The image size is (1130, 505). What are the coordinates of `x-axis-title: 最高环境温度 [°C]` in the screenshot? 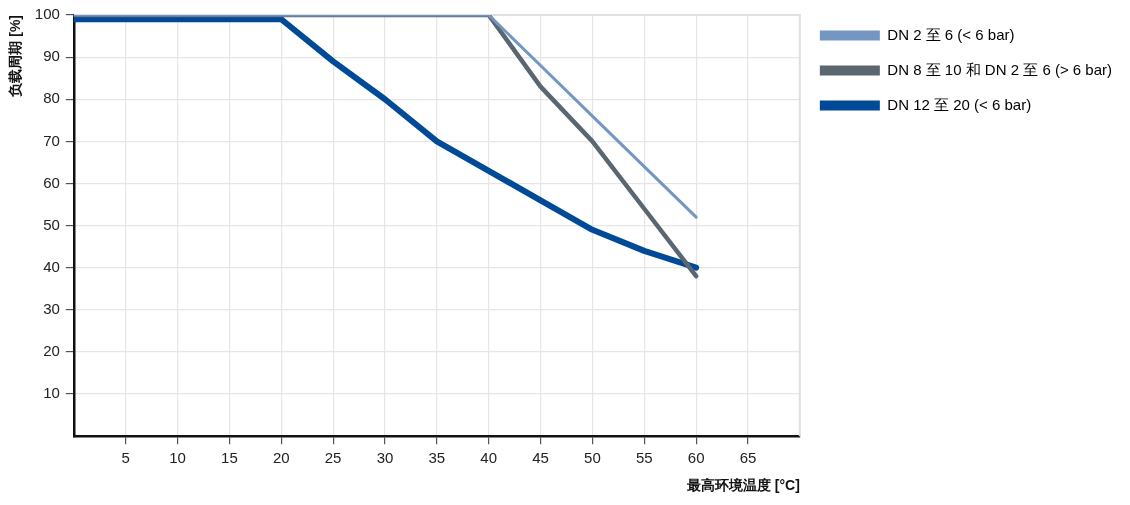 It's located at (742, 485).